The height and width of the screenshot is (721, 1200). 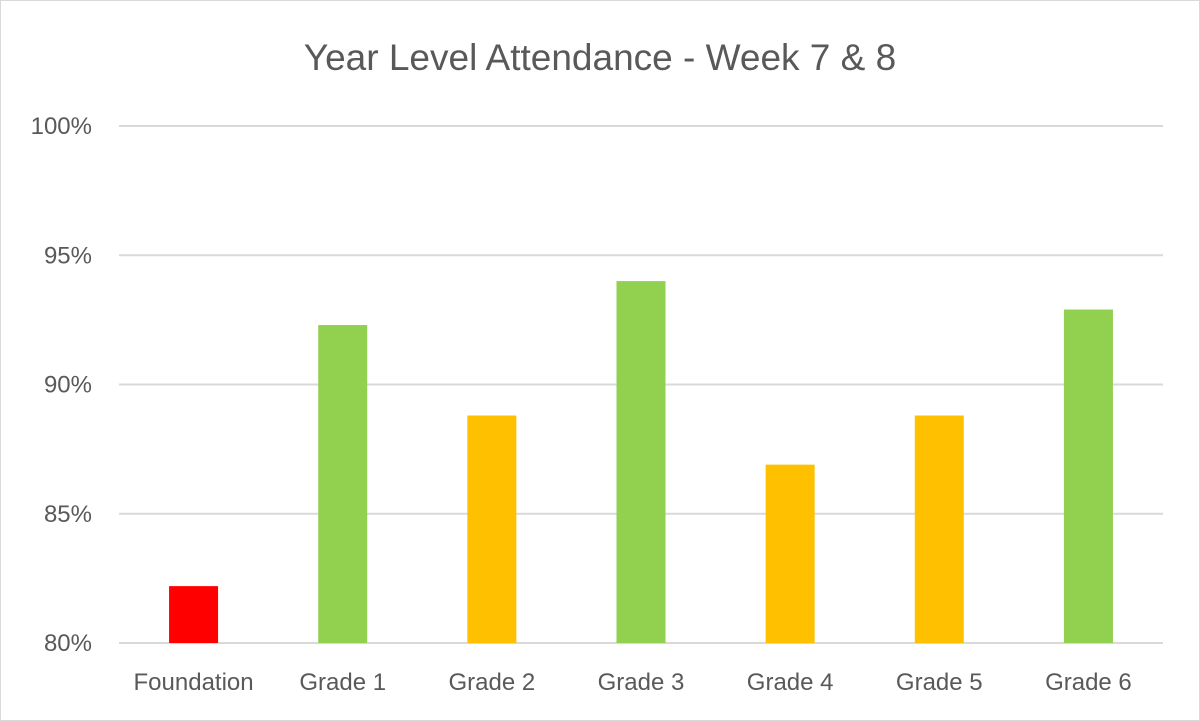 I want to click on x-tick-label: Grade 3, so click(x=641, y=682).